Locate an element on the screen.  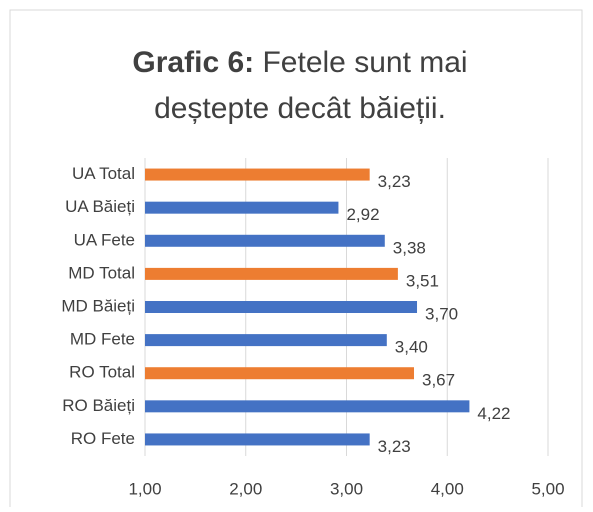
x-tick-label: 3,00 is located at coordinates (346, 488).